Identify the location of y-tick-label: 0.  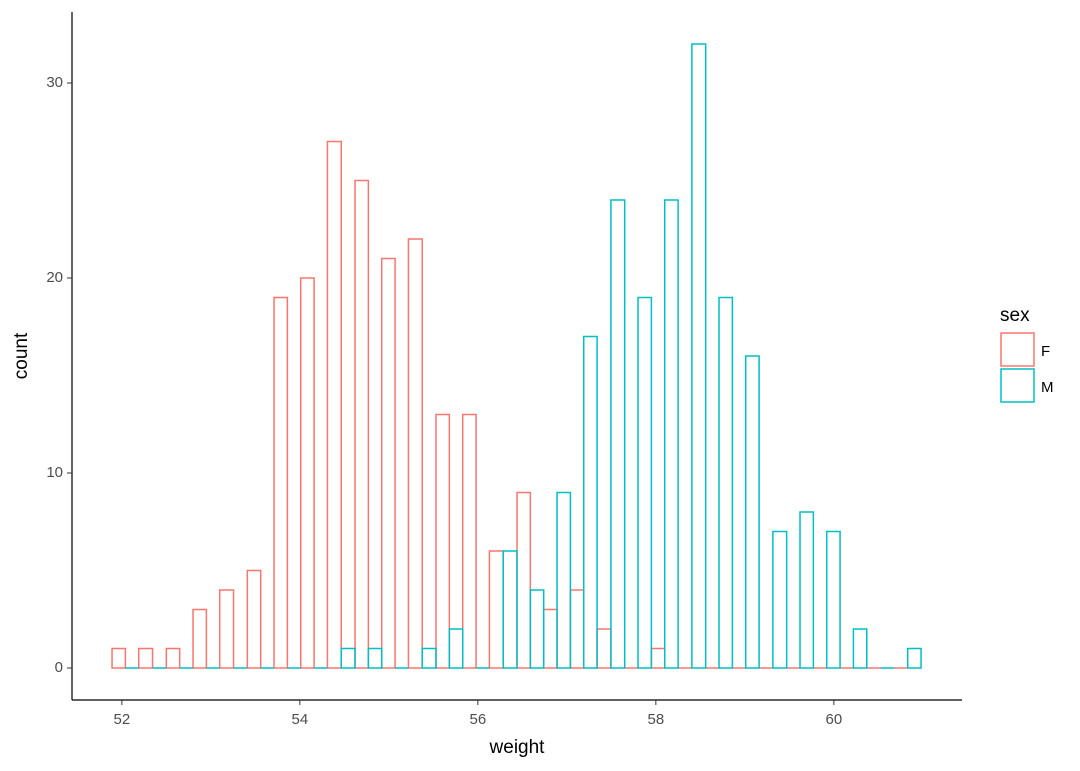
(59, 667).